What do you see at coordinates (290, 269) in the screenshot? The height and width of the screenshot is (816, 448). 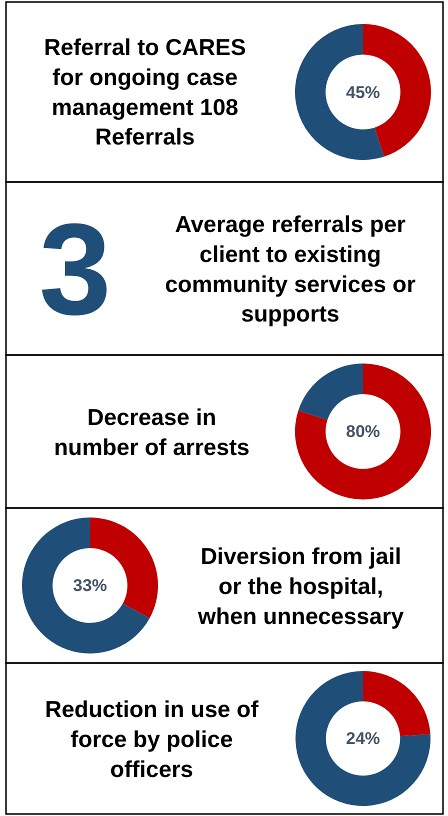 I see `text: Average referrals per client to existing community services or supports` at bounding box center [290, 269].